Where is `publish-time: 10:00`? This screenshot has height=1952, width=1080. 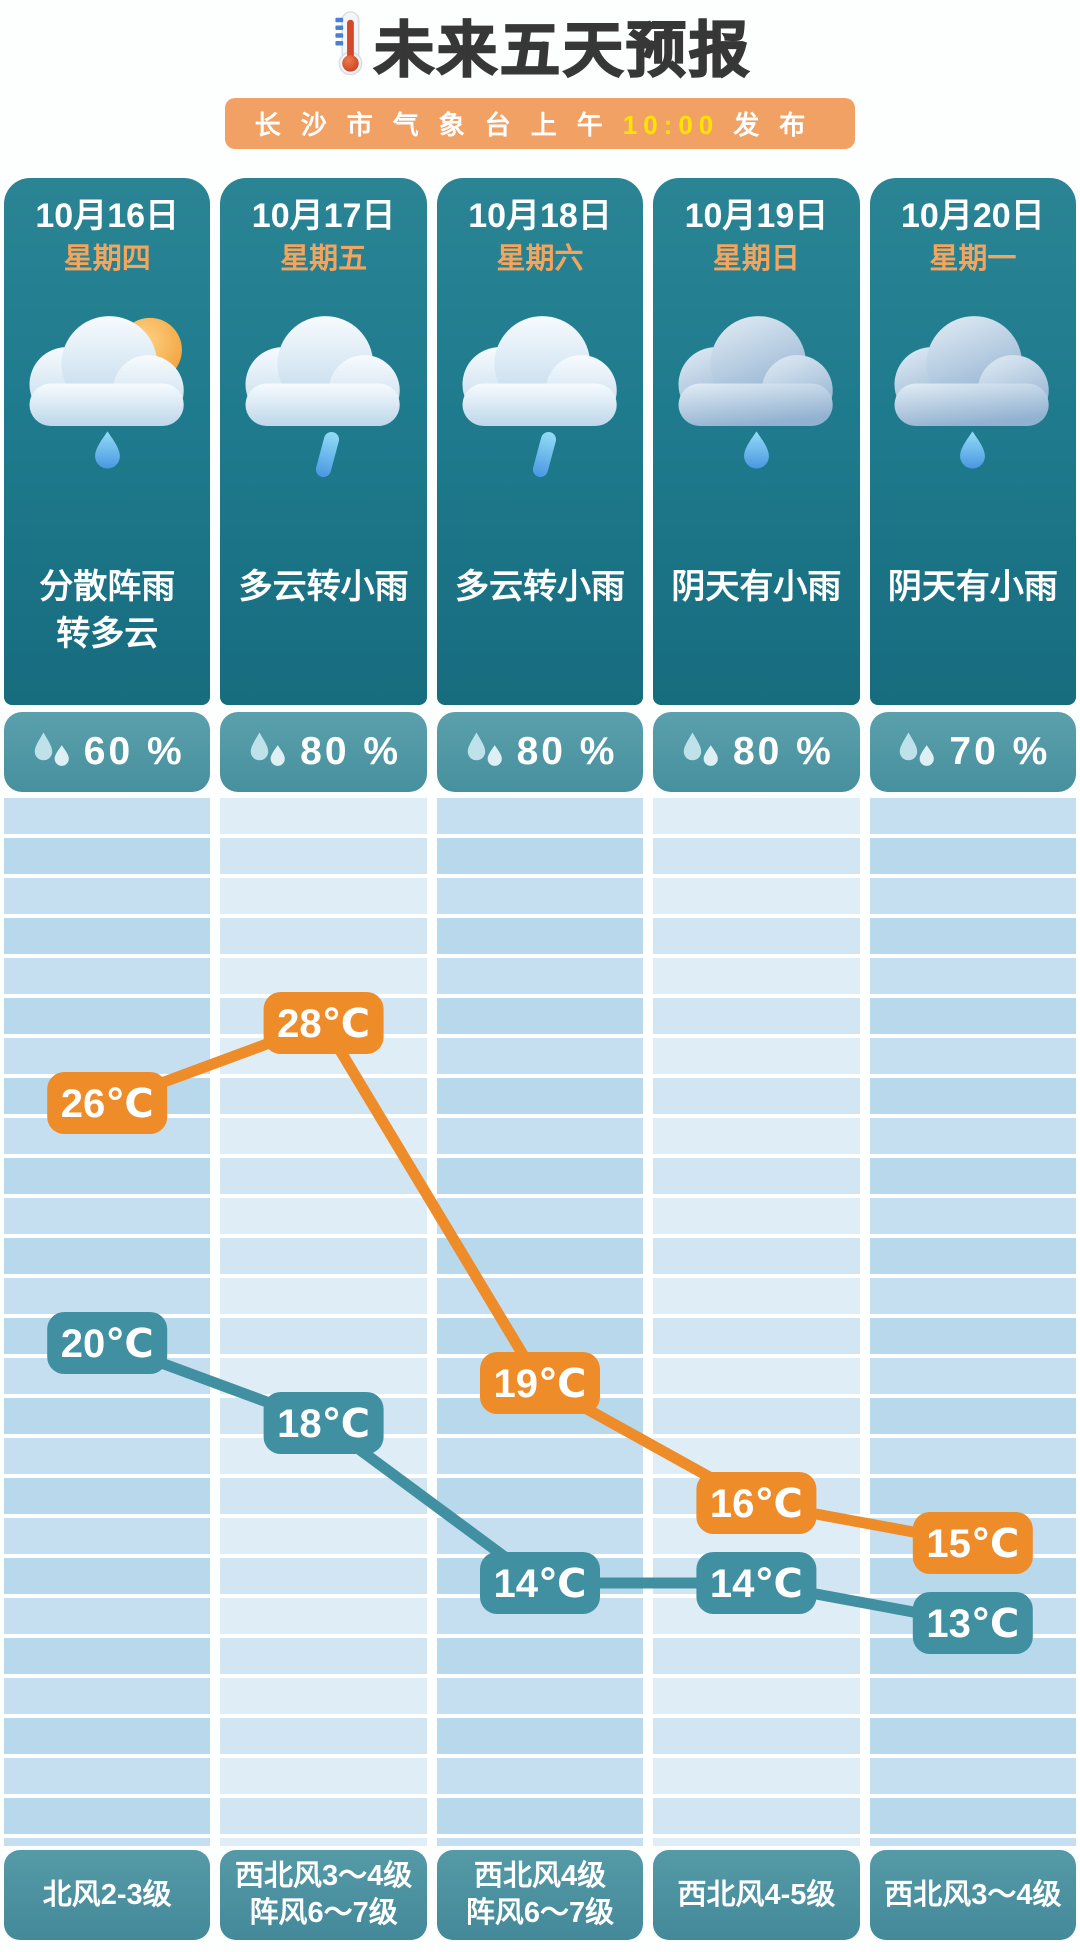
publish-time: 10:00 is located at coordinates (671, 125).